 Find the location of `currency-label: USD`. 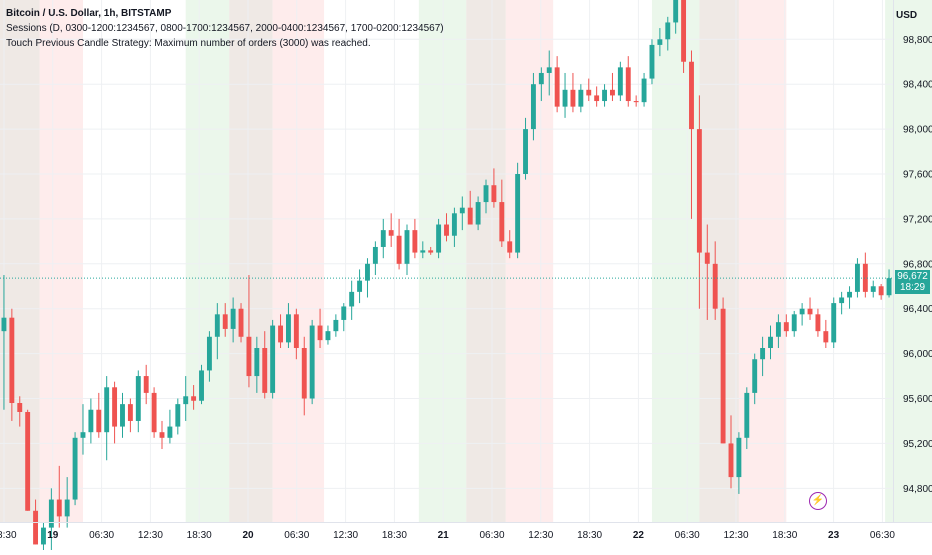

currency-label: USD is located at coordinates (907, 15).